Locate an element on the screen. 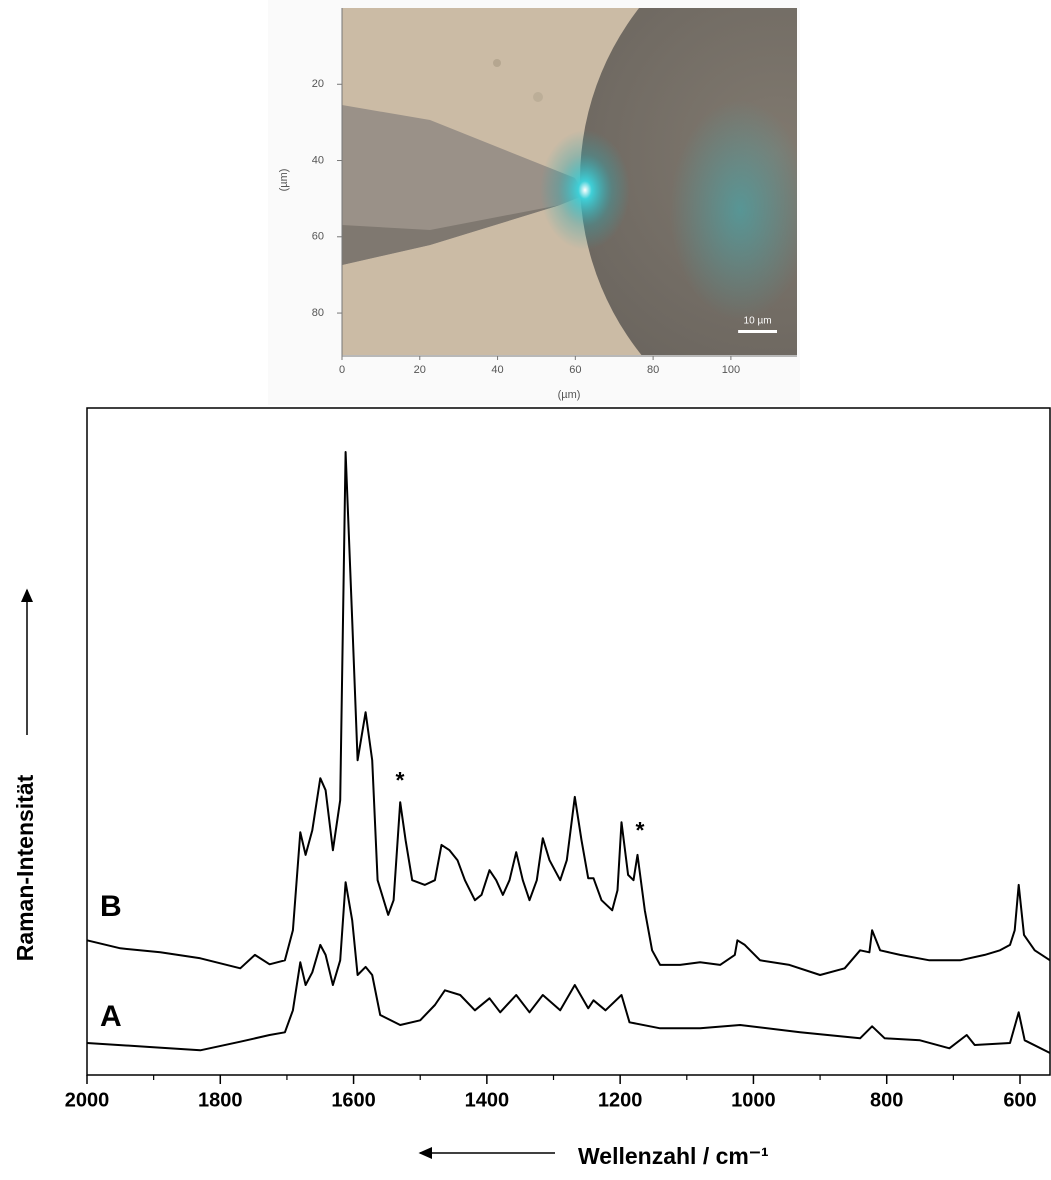  x-tick-label: 600 is located at coordinates (1019, 1100).